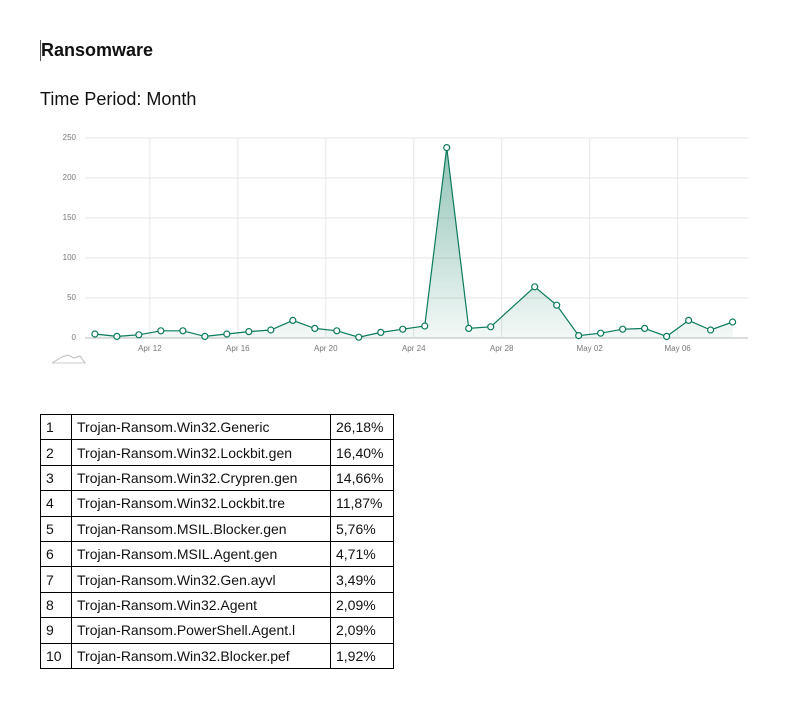 The image size is (791, 704). Describe the element at coordinates (201, 579) in the screenshot. I see `threat-name: Trojan-Ransom.Win32.Gen.ayvl` at that location.